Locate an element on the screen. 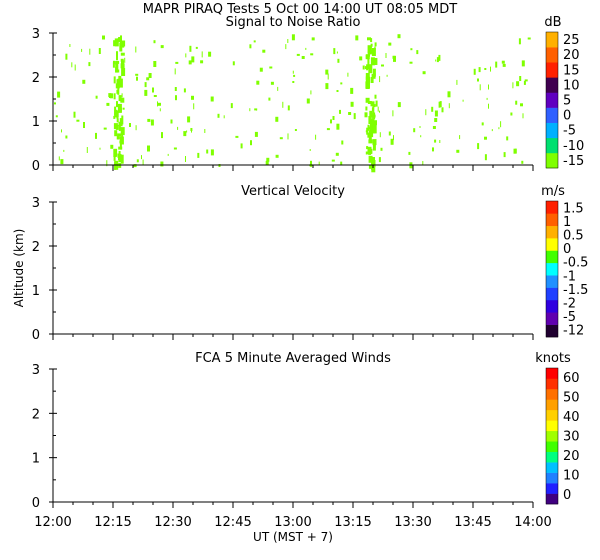  y-tick-label: 3 is located at coordinates (36, 370).